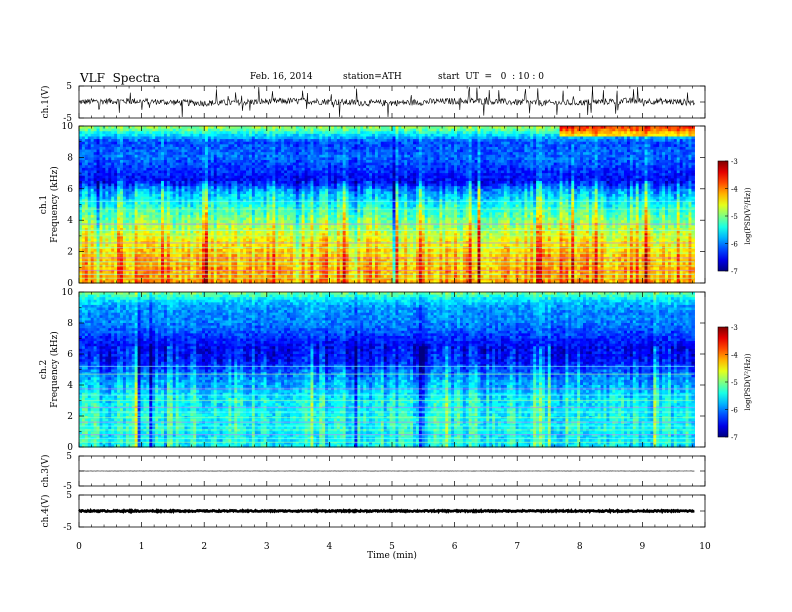 This screenshot has height=612, width=792. I want to click on x-tick-label: 3, so click(267, 547).